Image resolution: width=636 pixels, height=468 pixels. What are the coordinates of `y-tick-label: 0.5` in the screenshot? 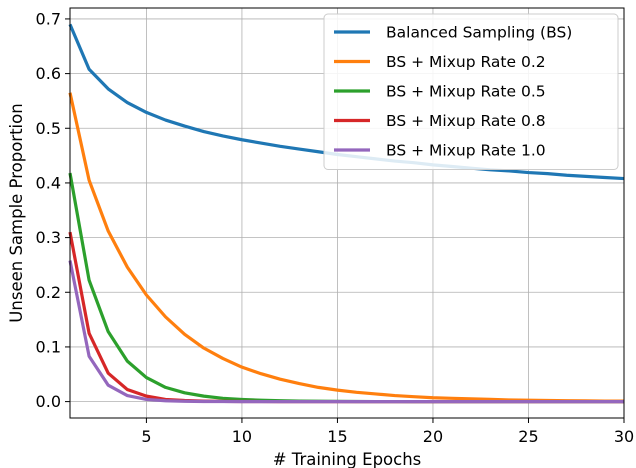 It's located at (48, 128).